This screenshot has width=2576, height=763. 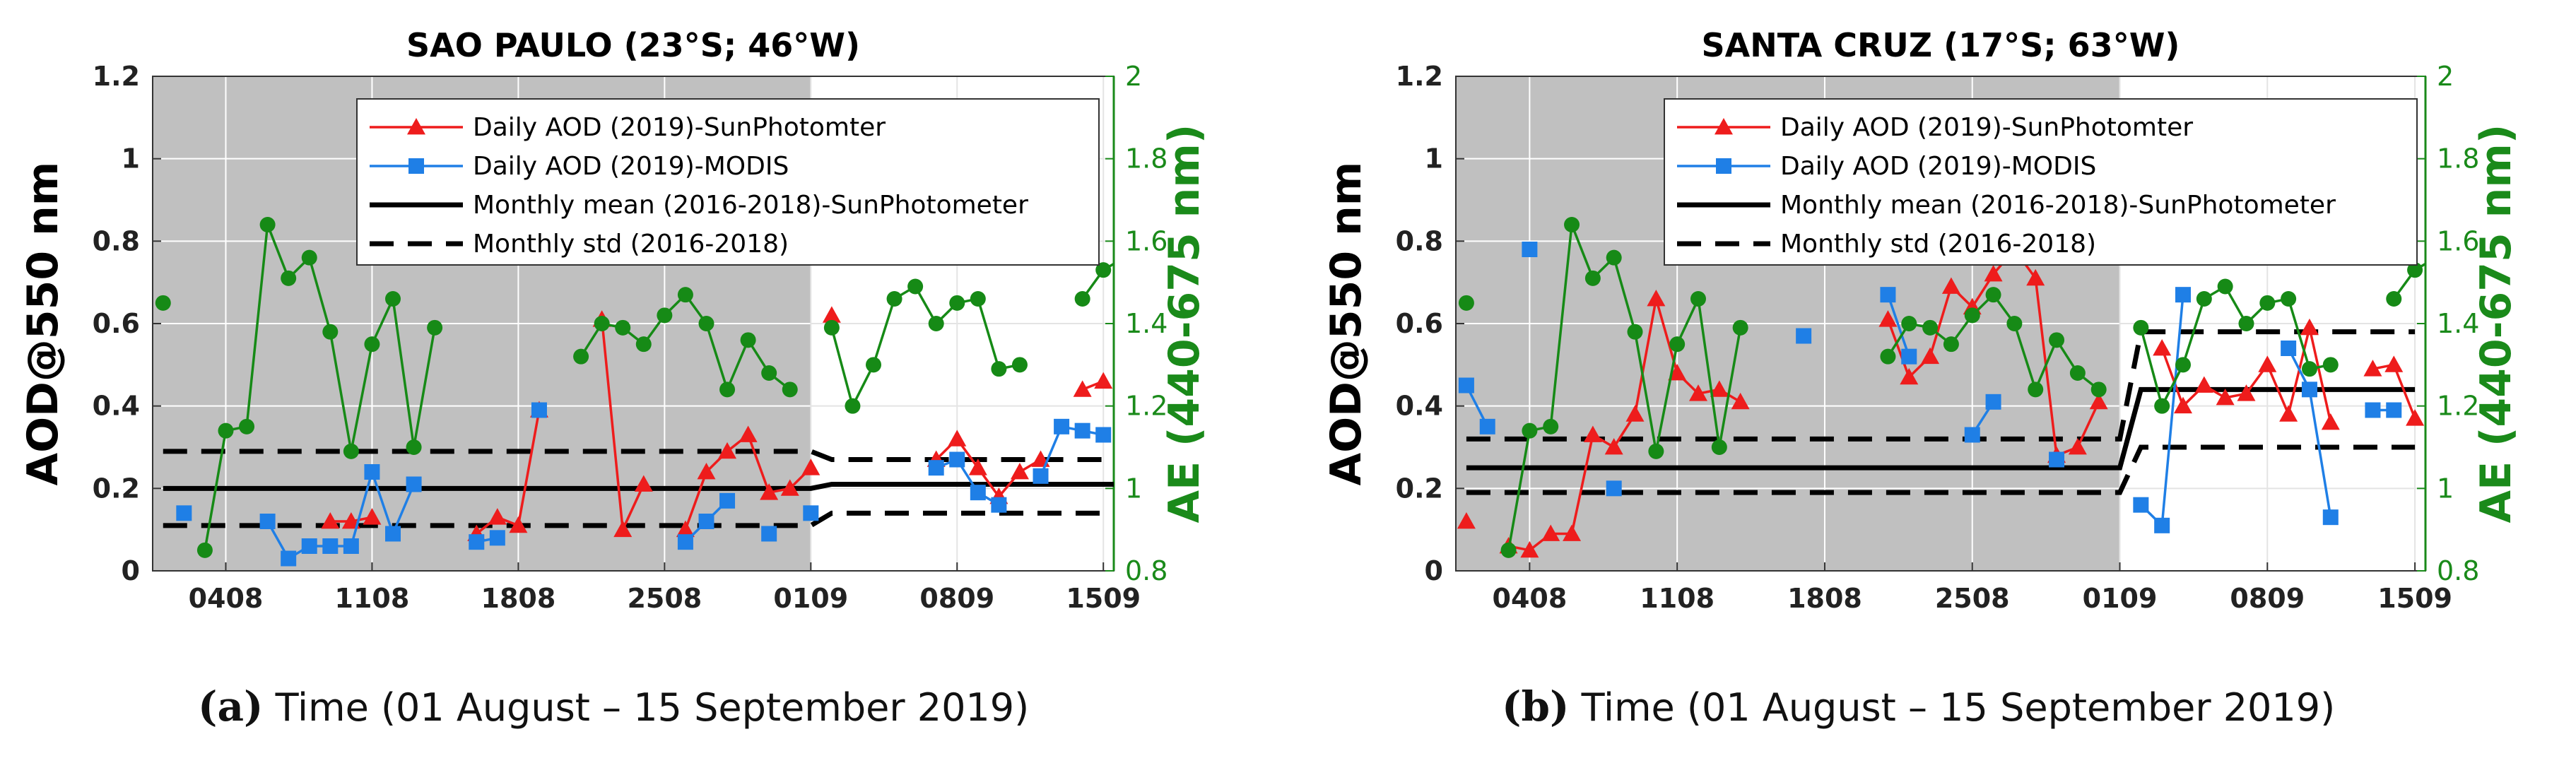 I want to click on y-tick-label: 0.6, so click(x=116, y=323).